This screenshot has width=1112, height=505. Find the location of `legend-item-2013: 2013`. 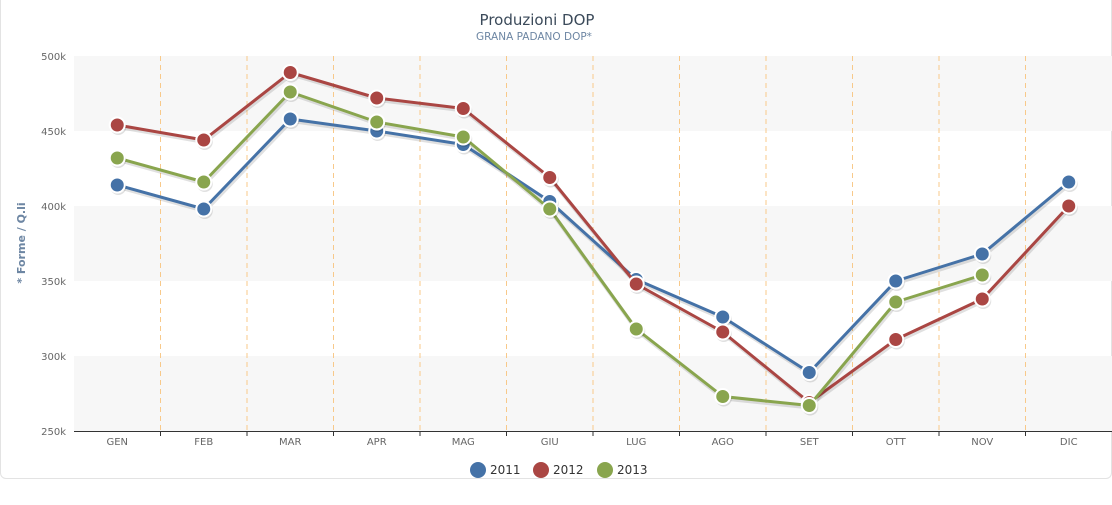

legend-item-2013: 2013 is located at coordinates (622, 470).